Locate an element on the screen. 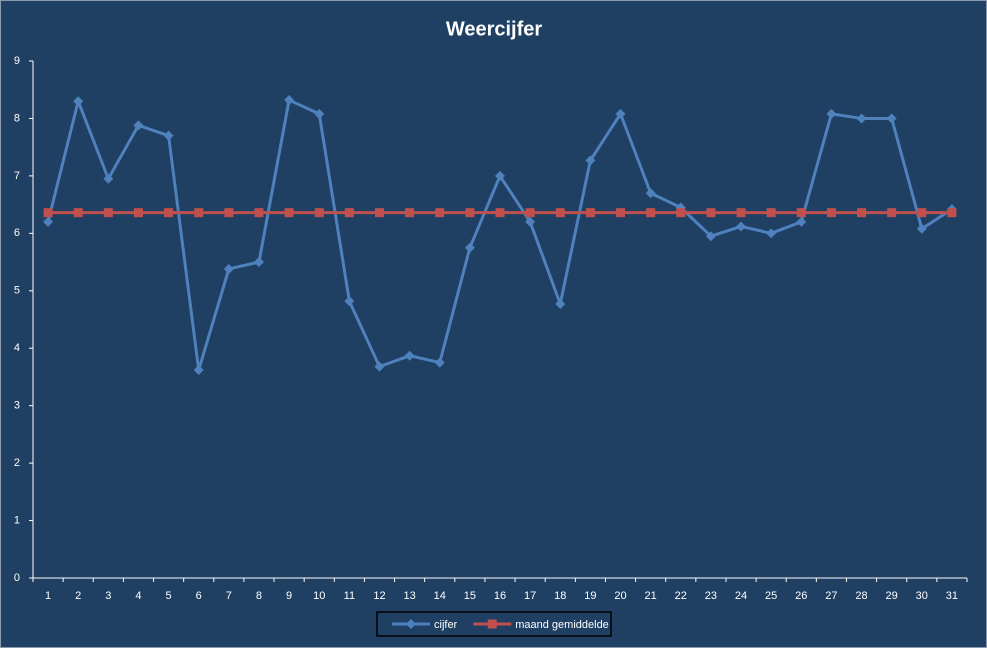 Image resolution: width=987 pixels, height=648 pixels. y-tick-label: 0 is located at coordinates (17, 578).